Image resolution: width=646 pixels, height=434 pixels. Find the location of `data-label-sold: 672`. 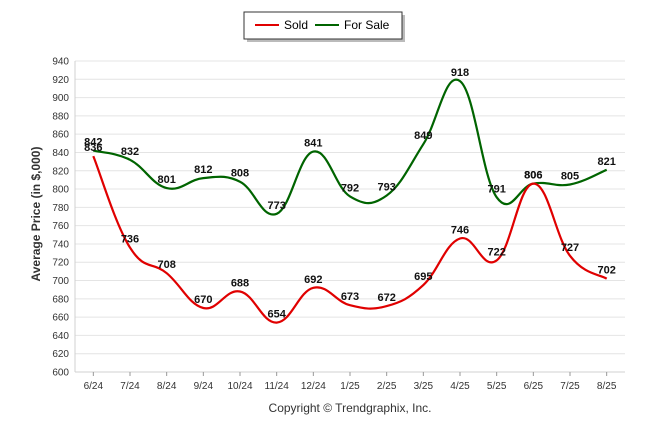

data-label-sold: 672 is located at coordinates (386, 298).